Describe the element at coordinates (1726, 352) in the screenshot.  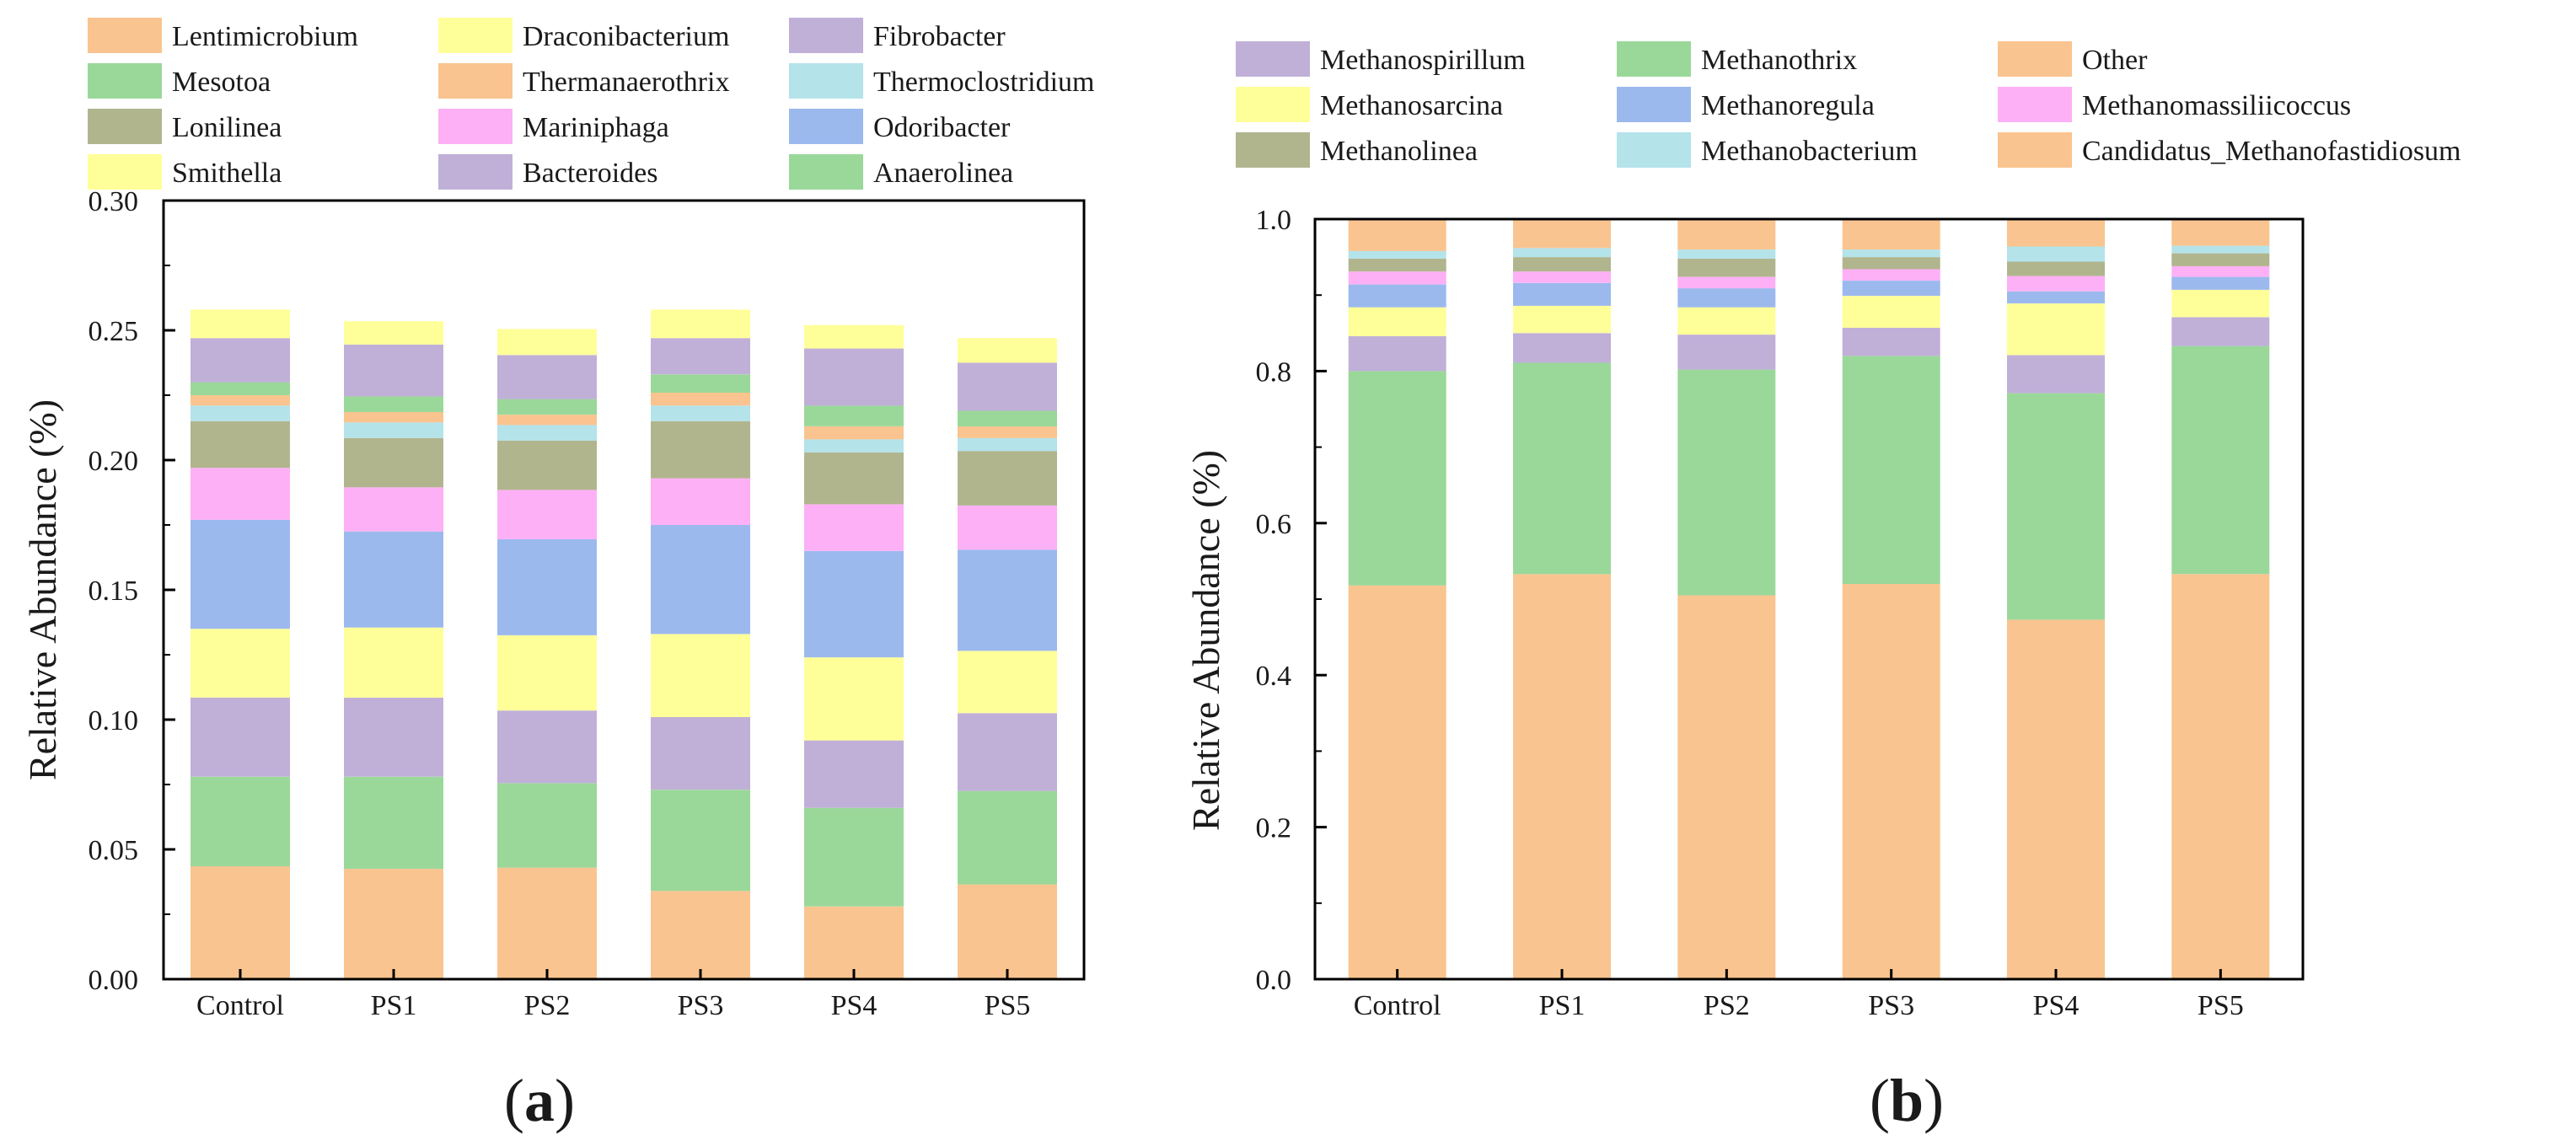
I see `bar-segment-methanospirillum-ps2` at that location.